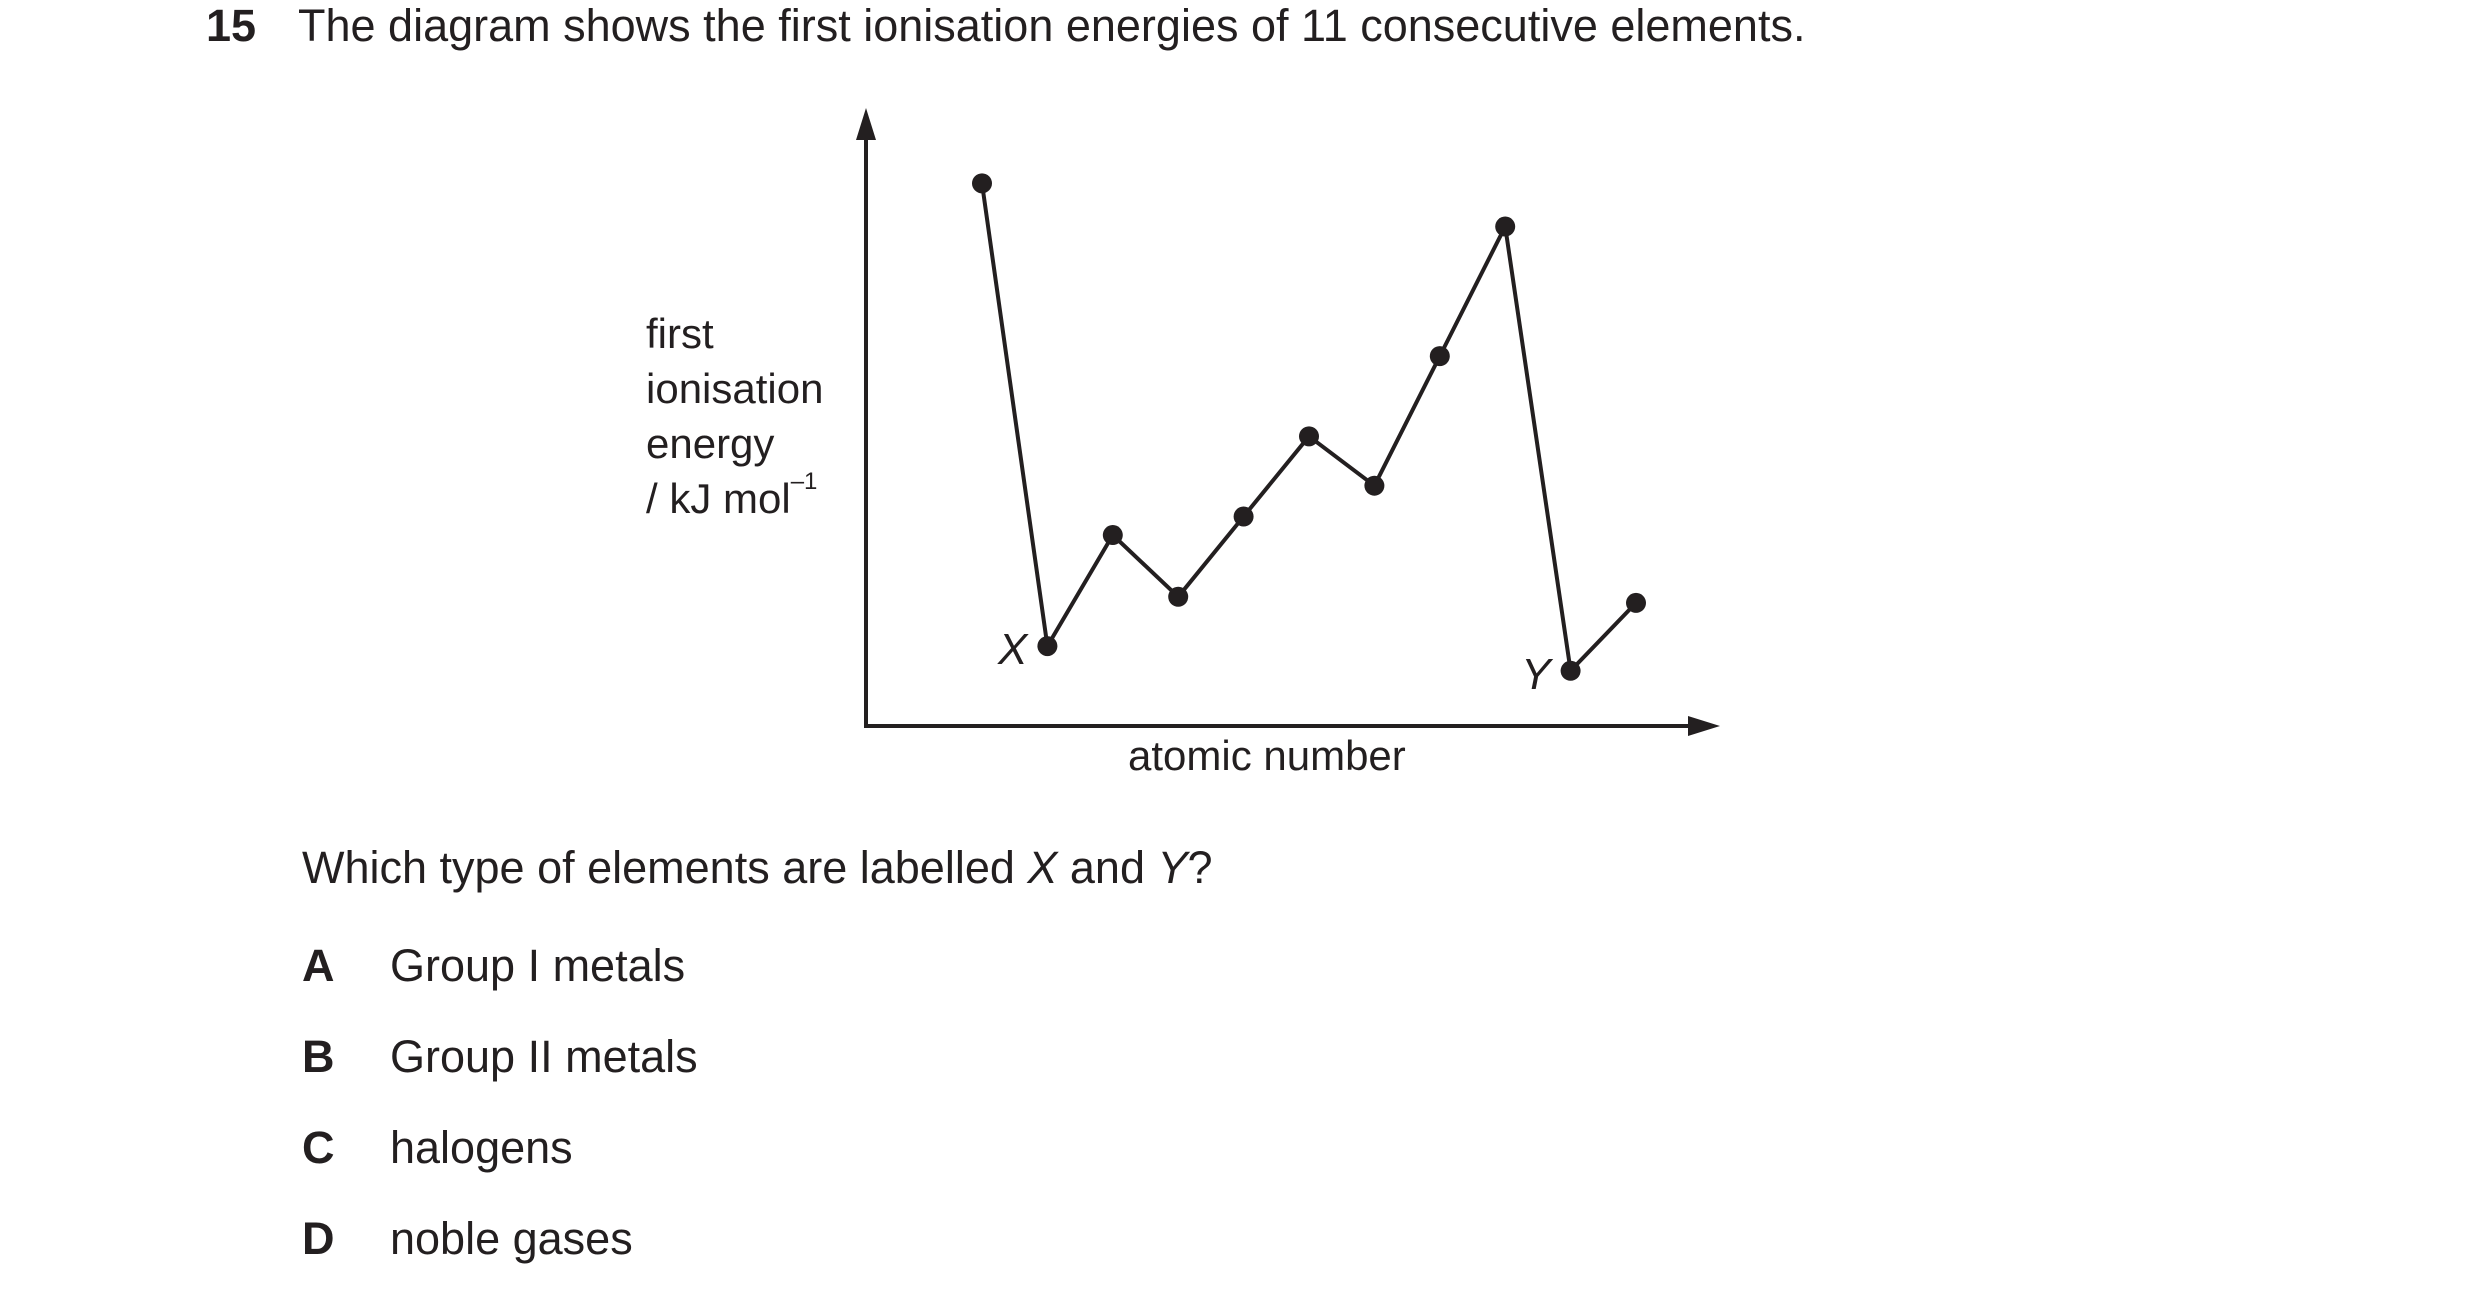 Image resolution: width=2480 pixels, height=1300 pixels. I want to click on prompt-x-label: X, so click(1042, 867).